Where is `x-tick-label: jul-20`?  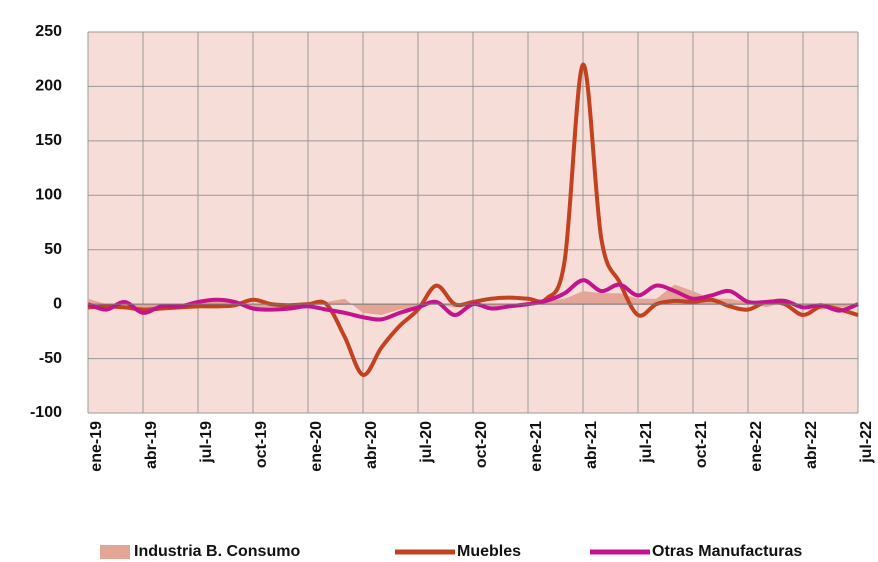
x-tick-label: jul-20 is located at coordinates (426, 442).